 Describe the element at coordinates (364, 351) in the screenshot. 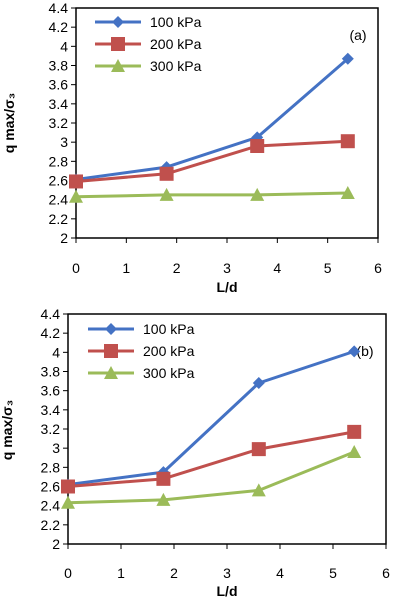

I see `panel-label: (b)` at that location.